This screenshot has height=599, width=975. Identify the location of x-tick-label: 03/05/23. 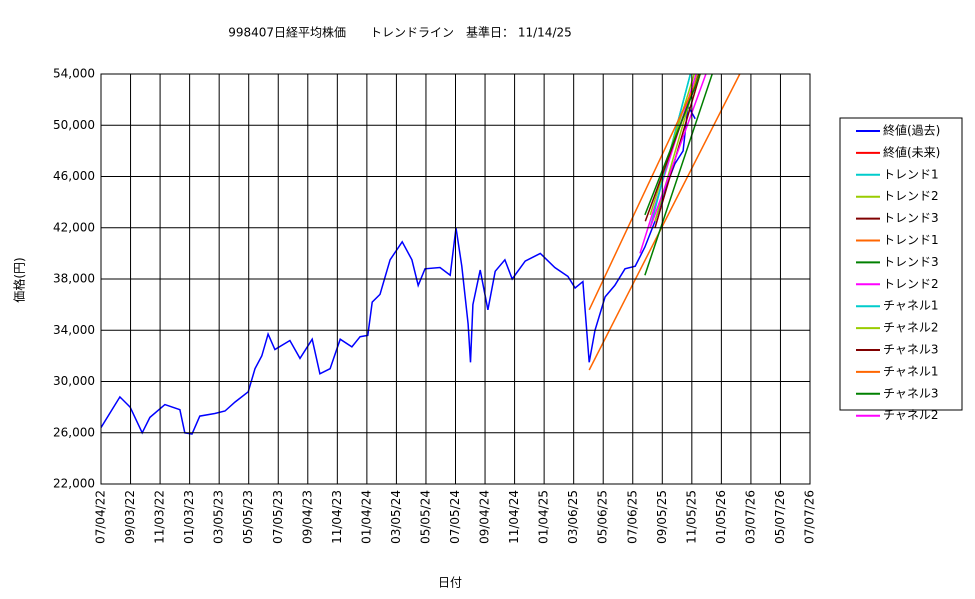
(219, 517).